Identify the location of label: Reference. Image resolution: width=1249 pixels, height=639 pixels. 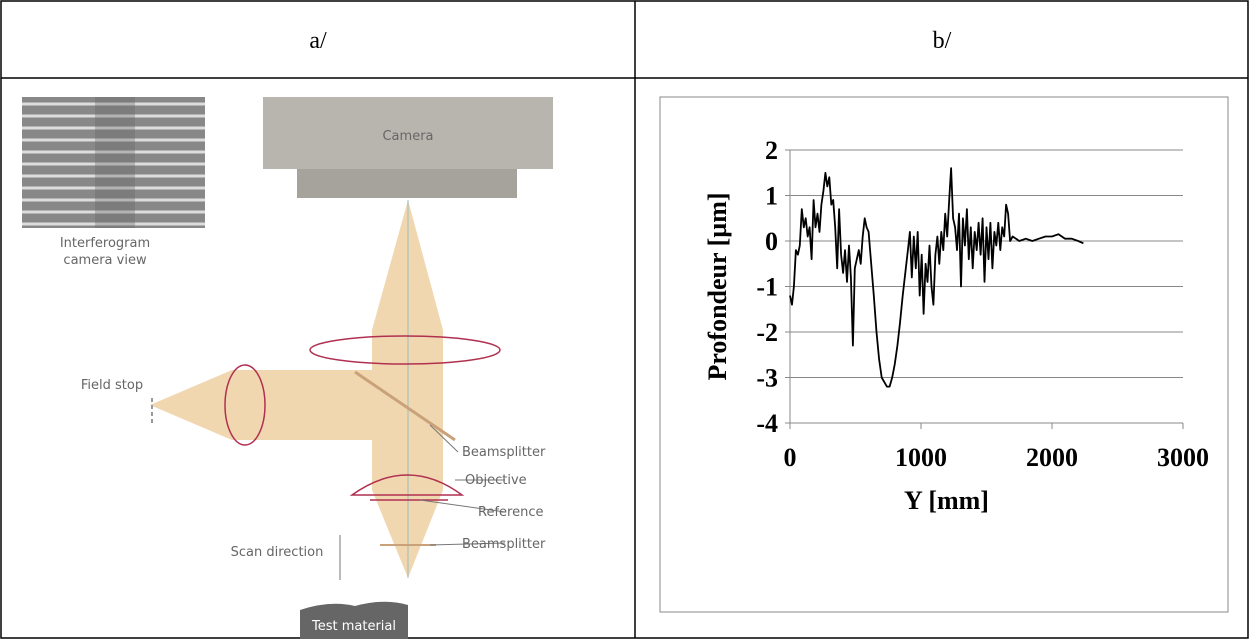
(510, 512).